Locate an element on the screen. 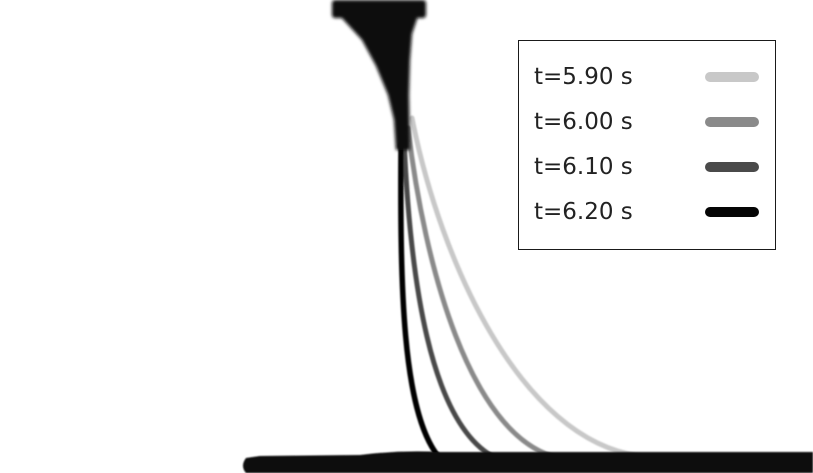  legend: t=5.90 s t=6.00 s t=6.10 s t=6.20 s is located at coordinates (647, 145).